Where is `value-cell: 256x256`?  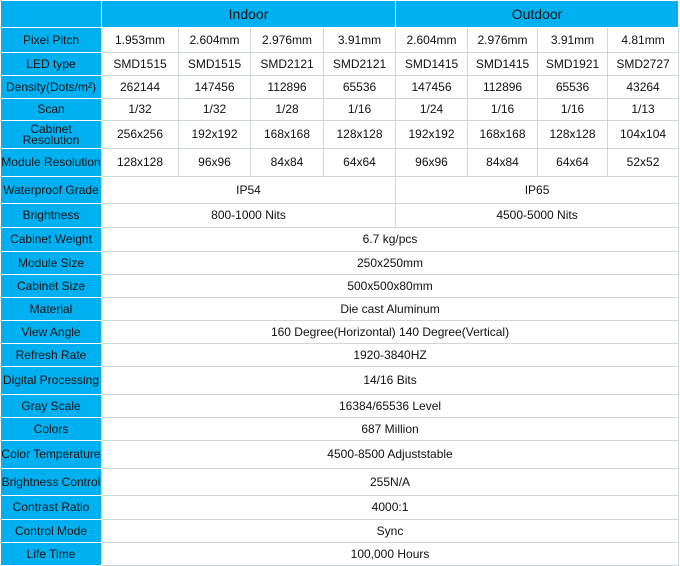
value-cell: 256x256 is located at coordinates (140, 134).